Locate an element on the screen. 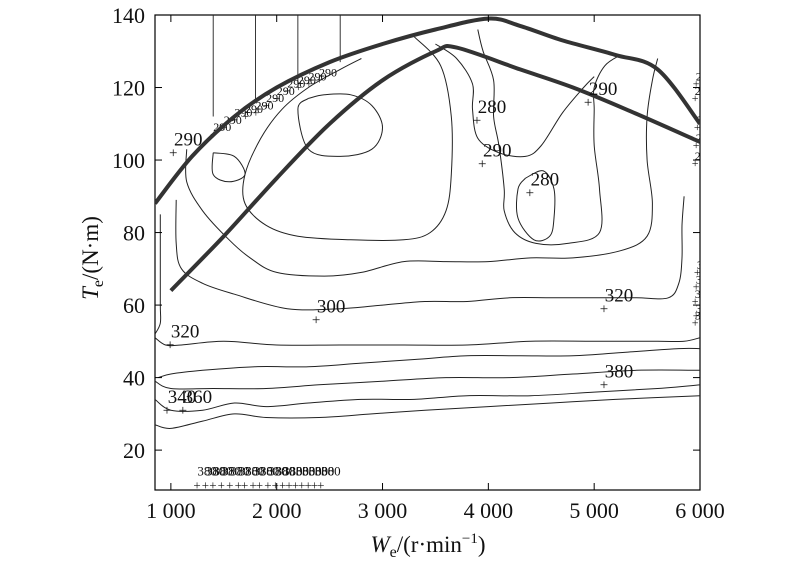 Image resolution: width=800 pixels, height=566 pixels. contour-label: 340 is located at coordinates (182, 397).